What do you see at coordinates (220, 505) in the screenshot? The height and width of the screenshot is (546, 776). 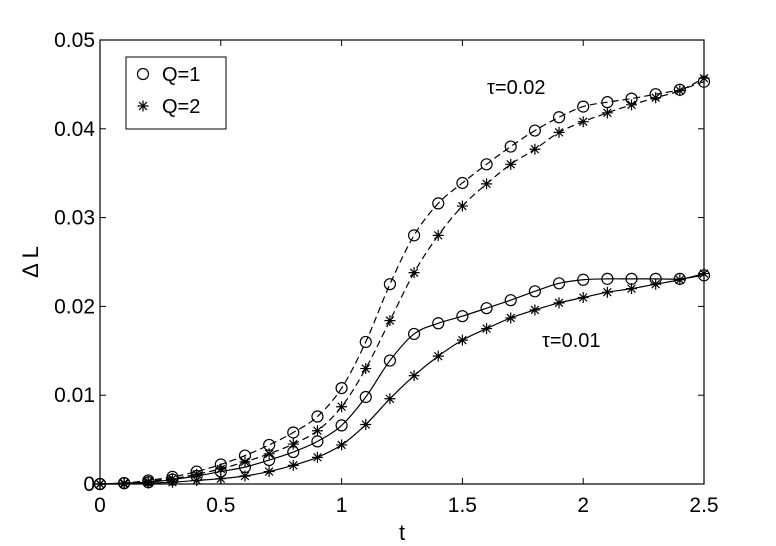 I see `x-tick-label: 0.5` at bounding box center [220, 505].